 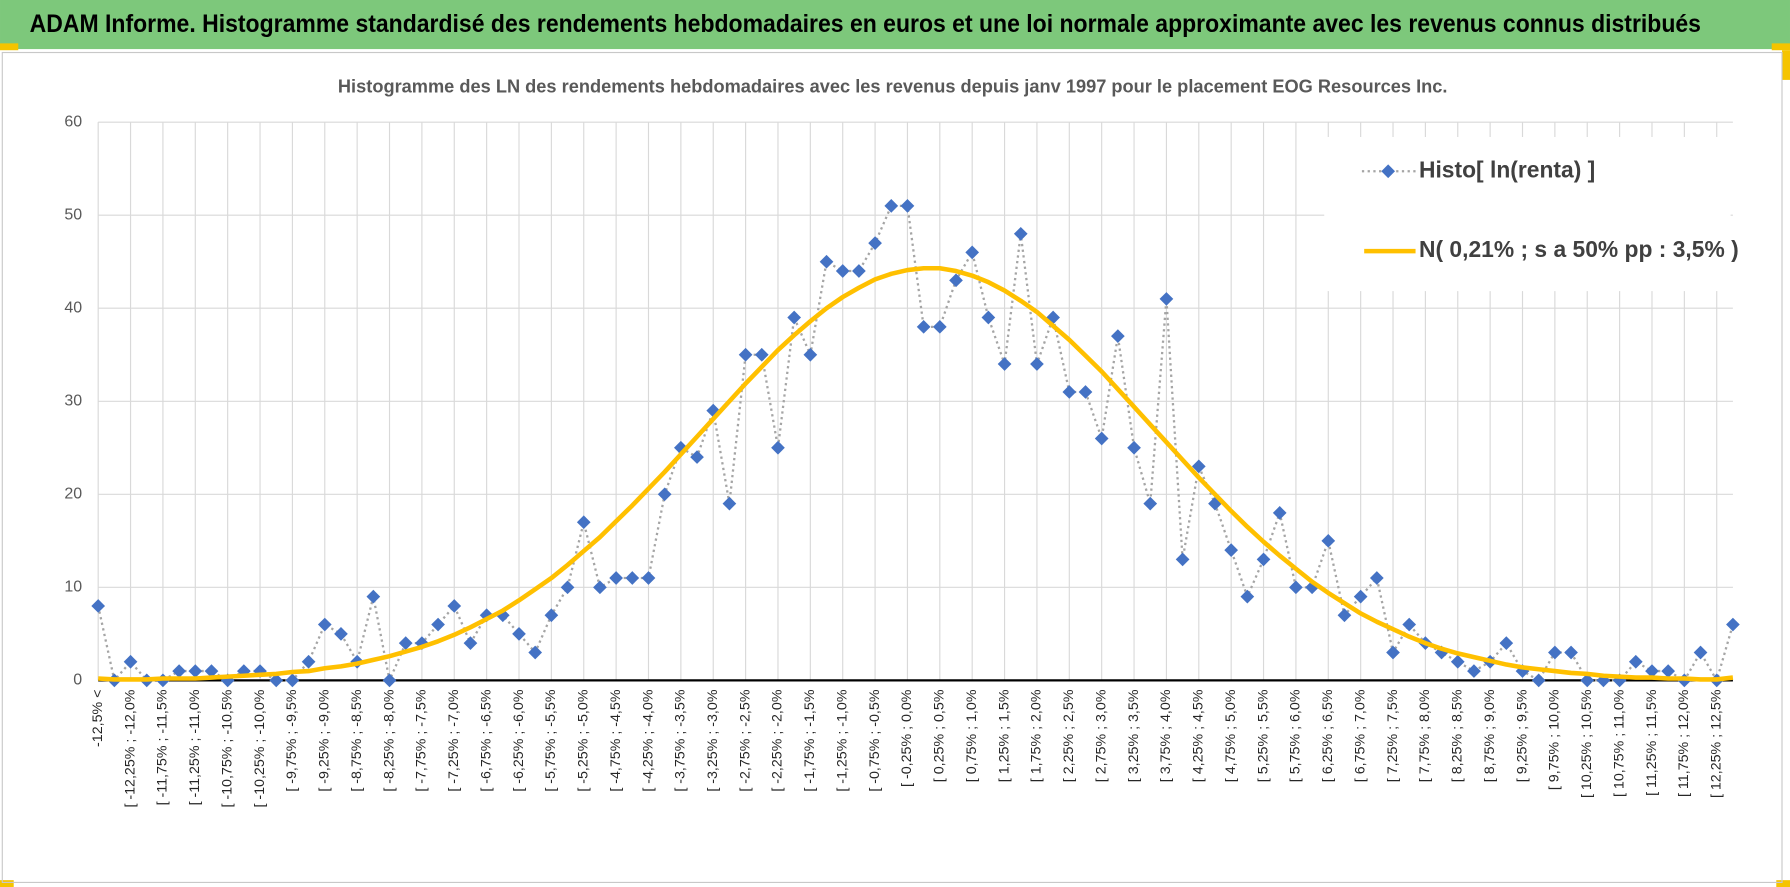 I want to click on x-tick-label: [ -12,25% ; -12,0%, so click(x=130, y=748).